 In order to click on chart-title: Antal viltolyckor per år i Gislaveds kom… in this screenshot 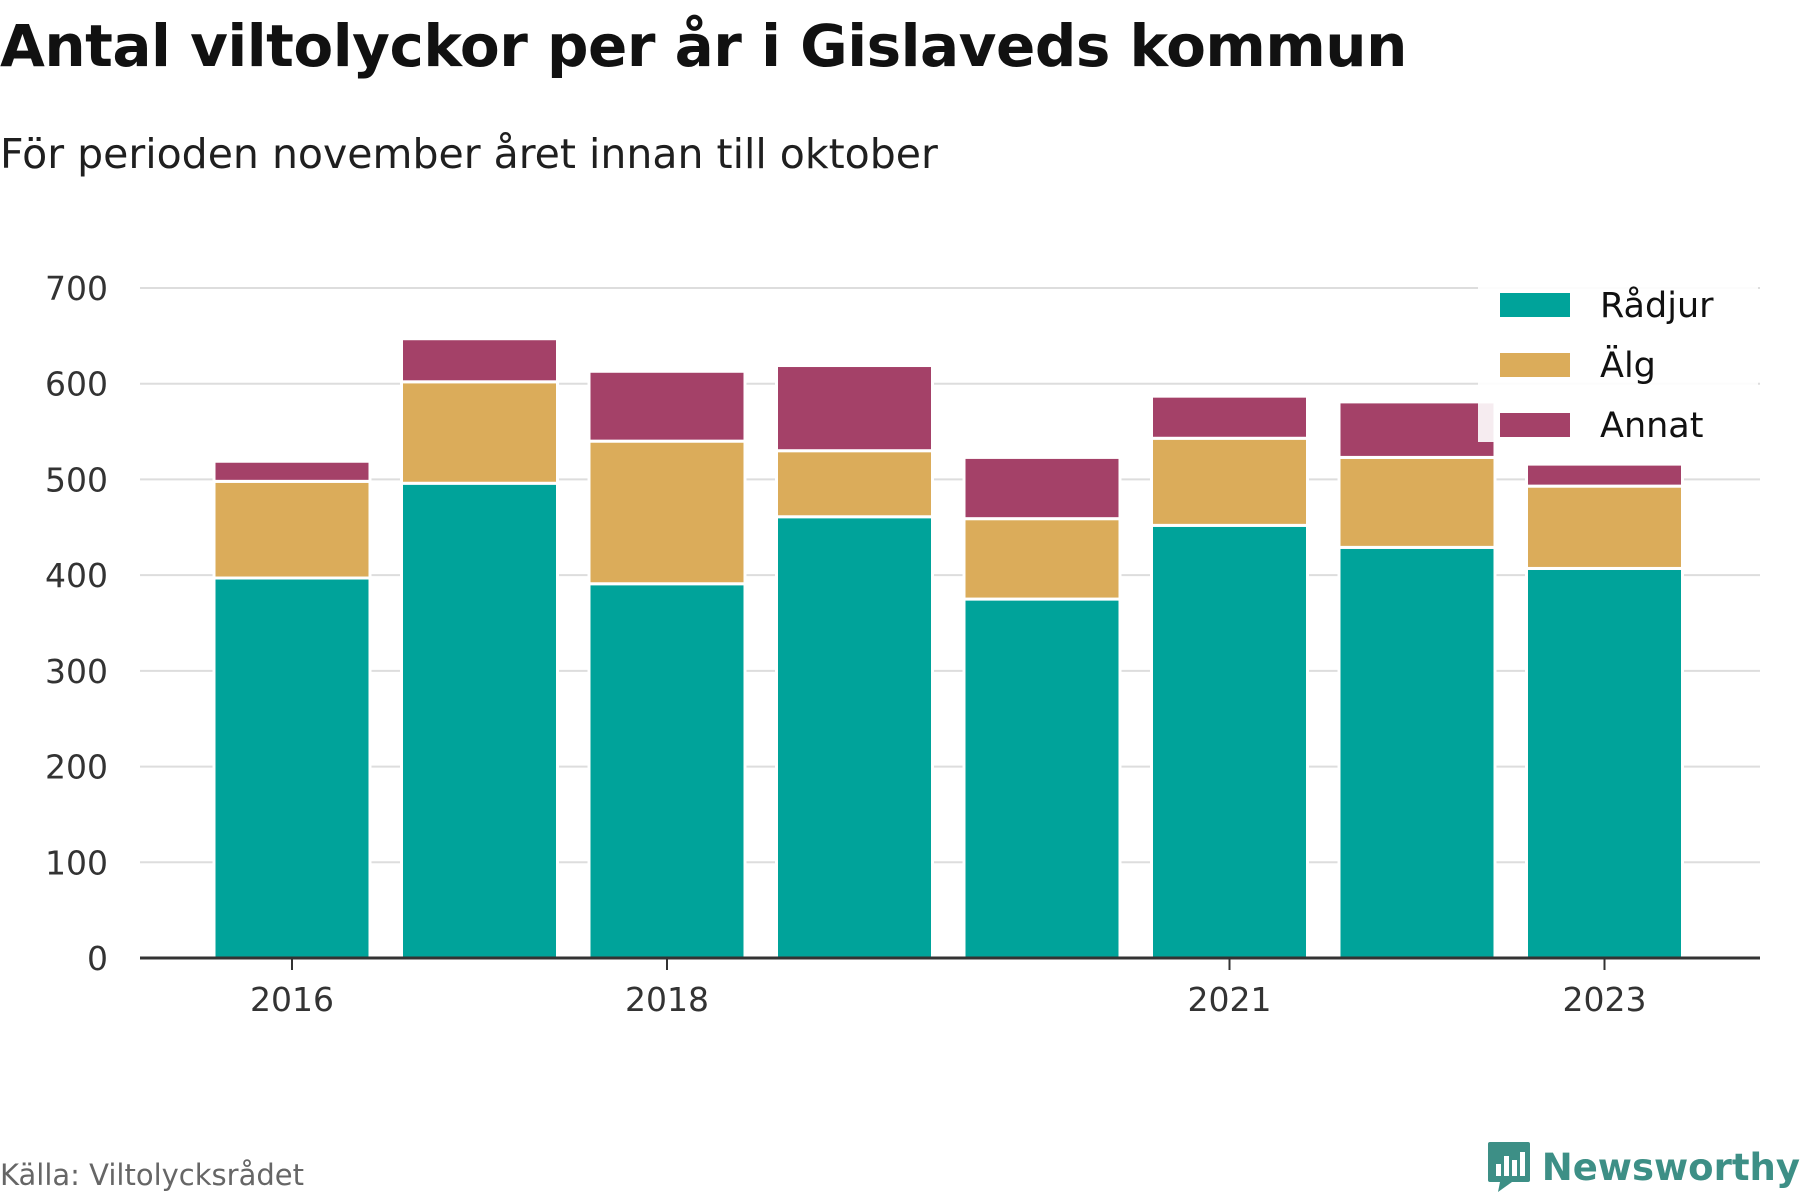, I will do `click(703, 46)`.